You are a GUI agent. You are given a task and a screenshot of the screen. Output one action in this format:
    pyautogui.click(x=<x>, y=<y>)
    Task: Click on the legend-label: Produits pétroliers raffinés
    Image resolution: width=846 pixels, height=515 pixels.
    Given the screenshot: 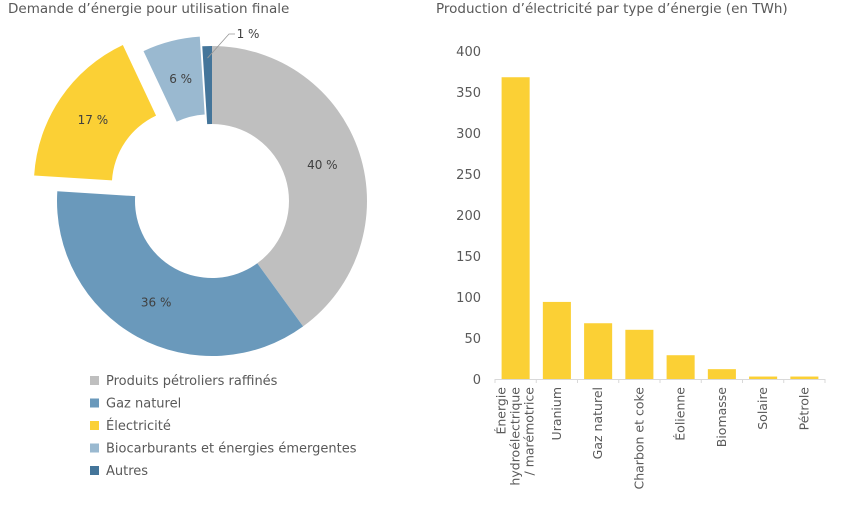 What is the action you would take?
    pyautogui.click(x=192, y=381)
    